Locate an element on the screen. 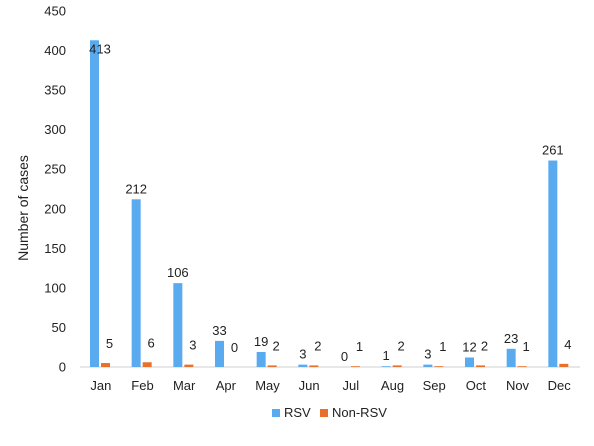  data-label-non-rsv-may: 2 is located at coordinates (276, 345).